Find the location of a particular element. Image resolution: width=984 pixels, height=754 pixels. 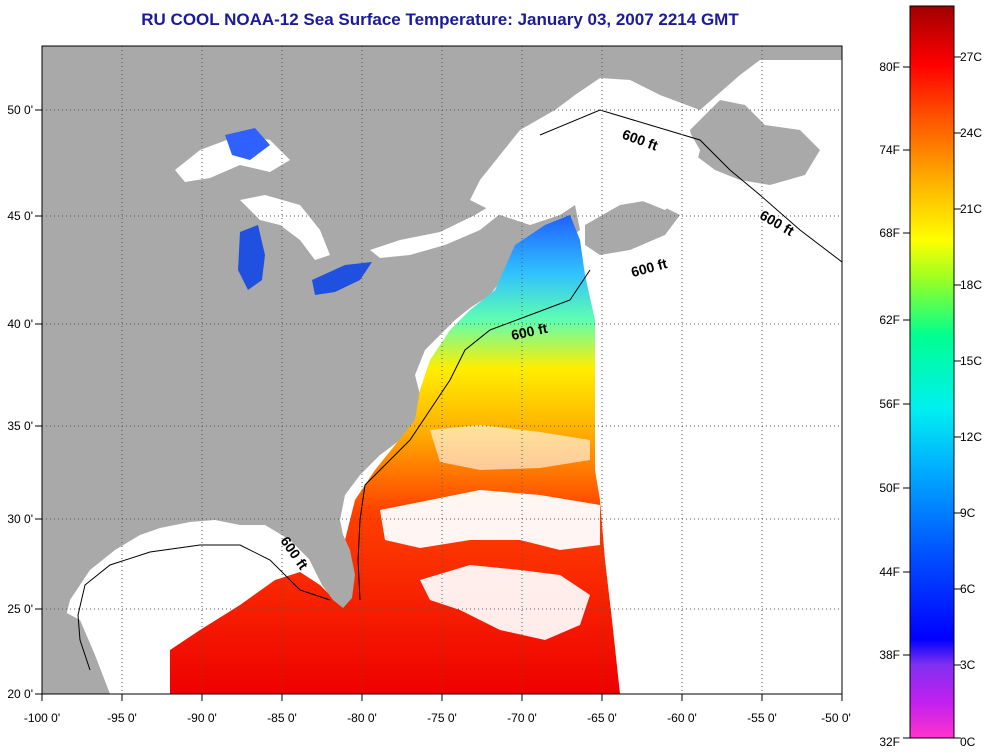

lon-label: -90 0' is located at coordinates (202, 718).